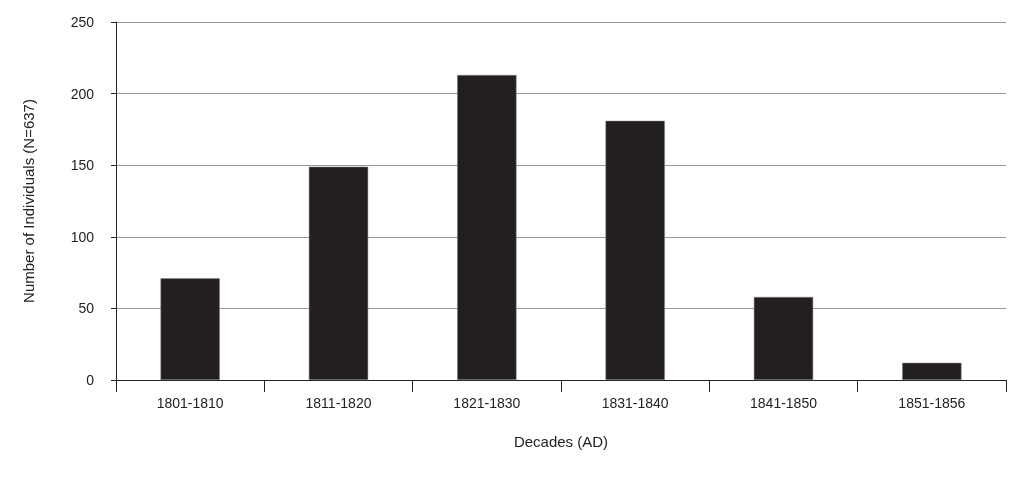 Image resolution: width=1024 pixels, height=479 pixels. Describe the element at coordinates (487, 403) in the screenshot. I see `x-tick-label: 1821-1830` at that location.